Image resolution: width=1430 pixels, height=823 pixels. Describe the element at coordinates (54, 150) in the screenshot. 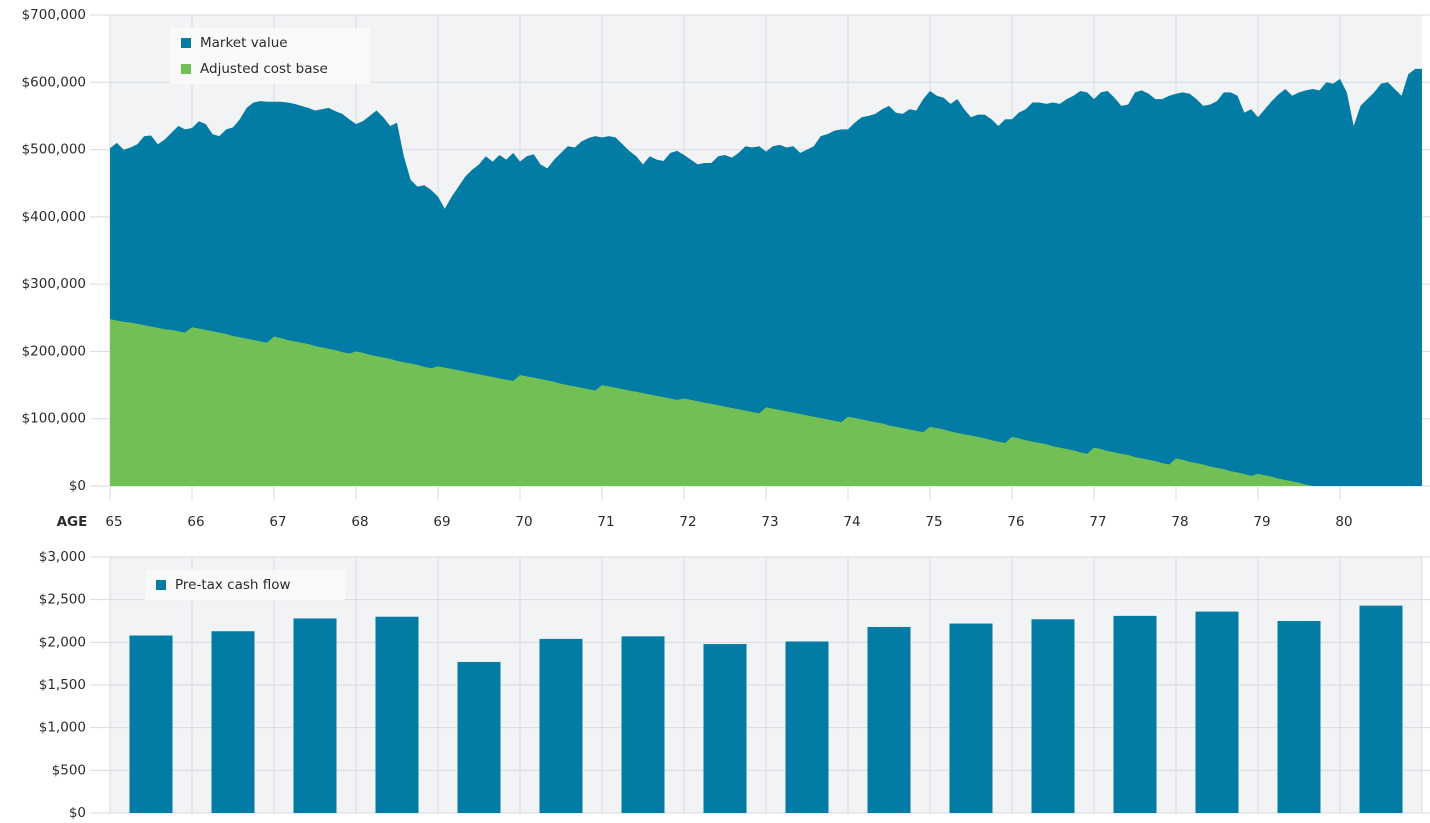

I see `y-tick-label: $500,000` at that location.